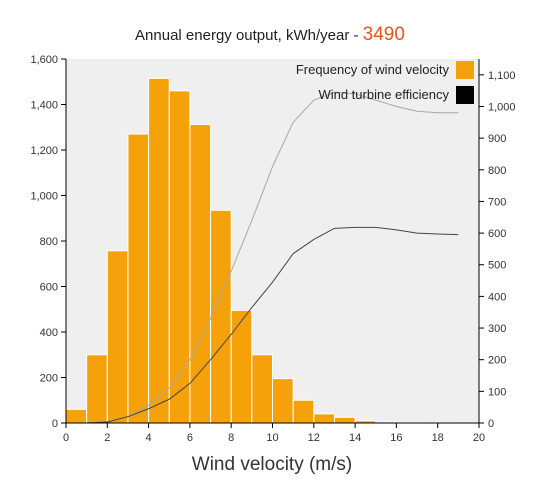 This screenshot has width=533, height=484. I want to click on y-left-tick-label: 0, so click(55, 424).